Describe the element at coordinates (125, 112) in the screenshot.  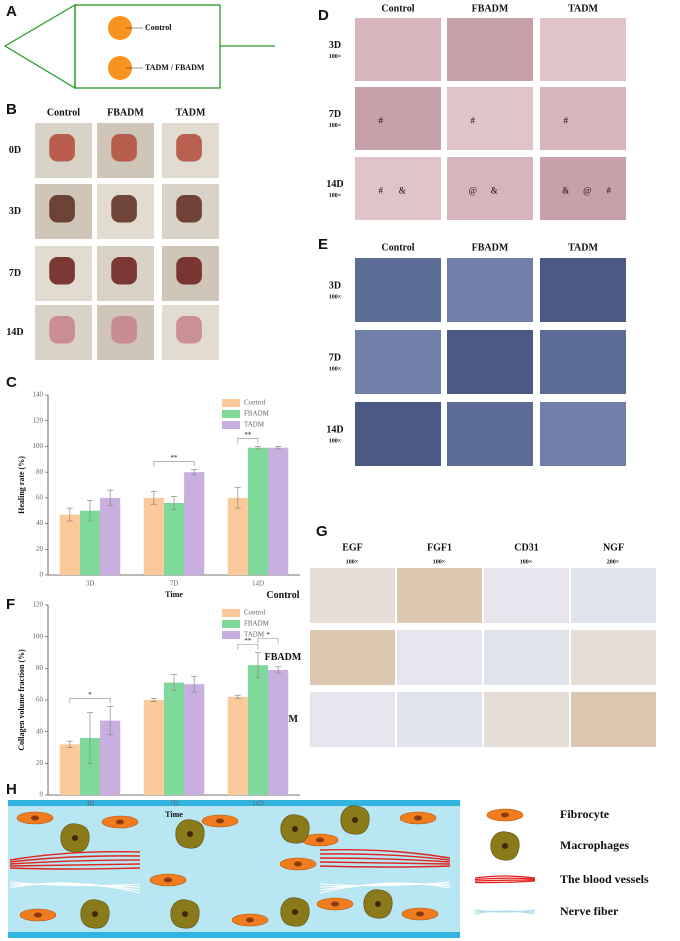
I see `column-header: FBADM` at that location.